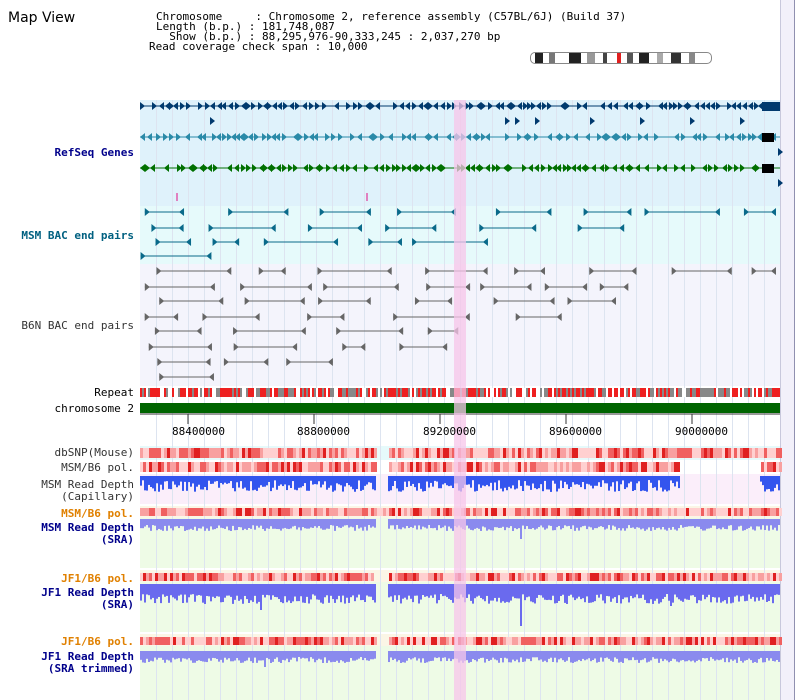 This screenshot has width=800, height=700. I want to click on highlight-region, so click(460, 400).